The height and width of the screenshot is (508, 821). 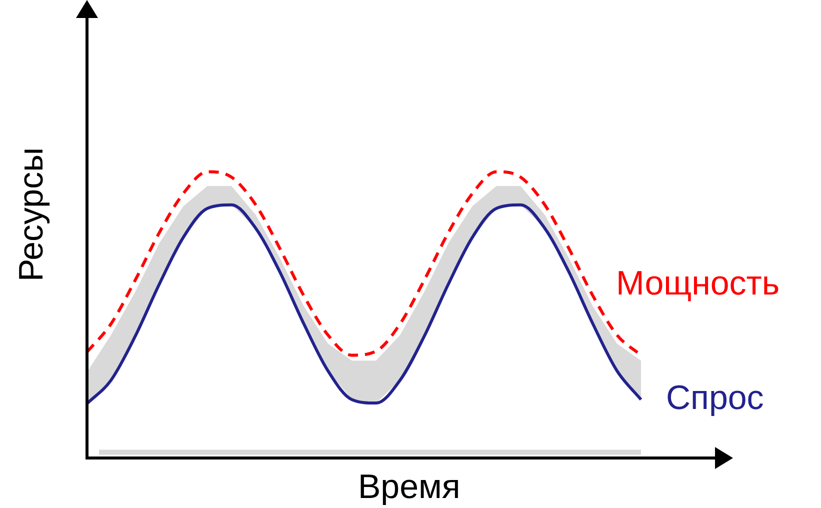 I want to click on x-axis-title: Время, so click(x=409, y=487).